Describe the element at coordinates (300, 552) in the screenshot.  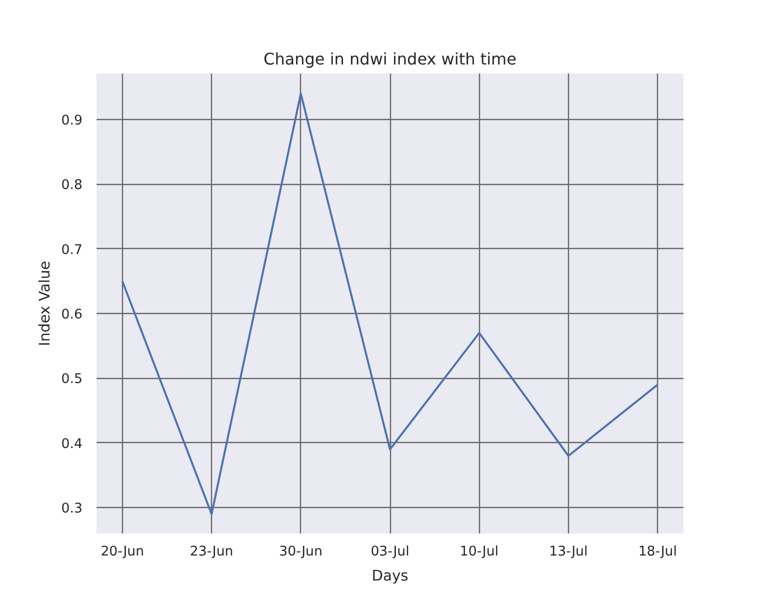
I see `x-tick-label: 30-Jun` at that location.